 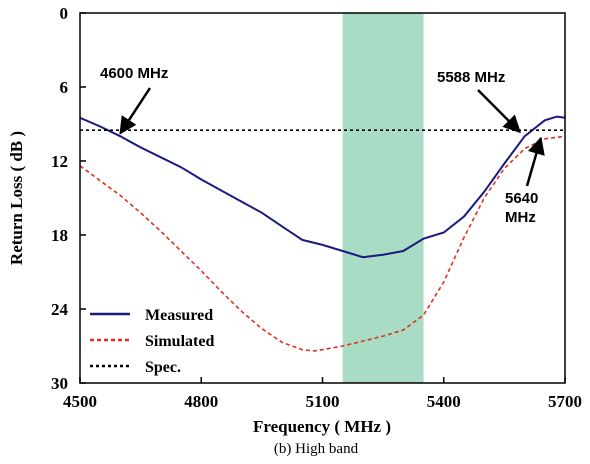 I want to click on x-tick-label: 5100, so click(x=323, y=401).